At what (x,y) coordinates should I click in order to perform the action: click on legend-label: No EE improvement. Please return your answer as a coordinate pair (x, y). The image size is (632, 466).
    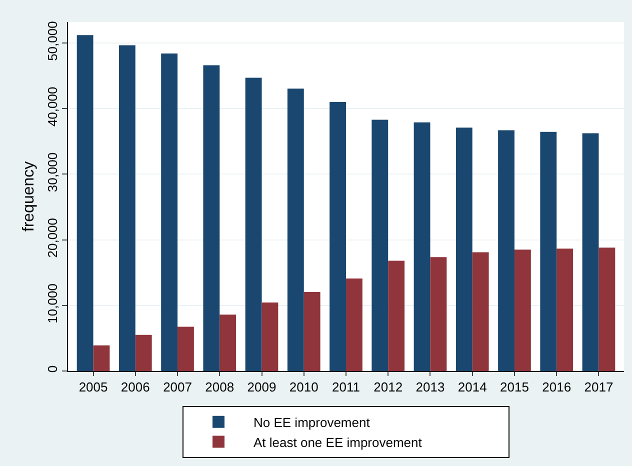
    Looking at the image, I should click on (312, 422).